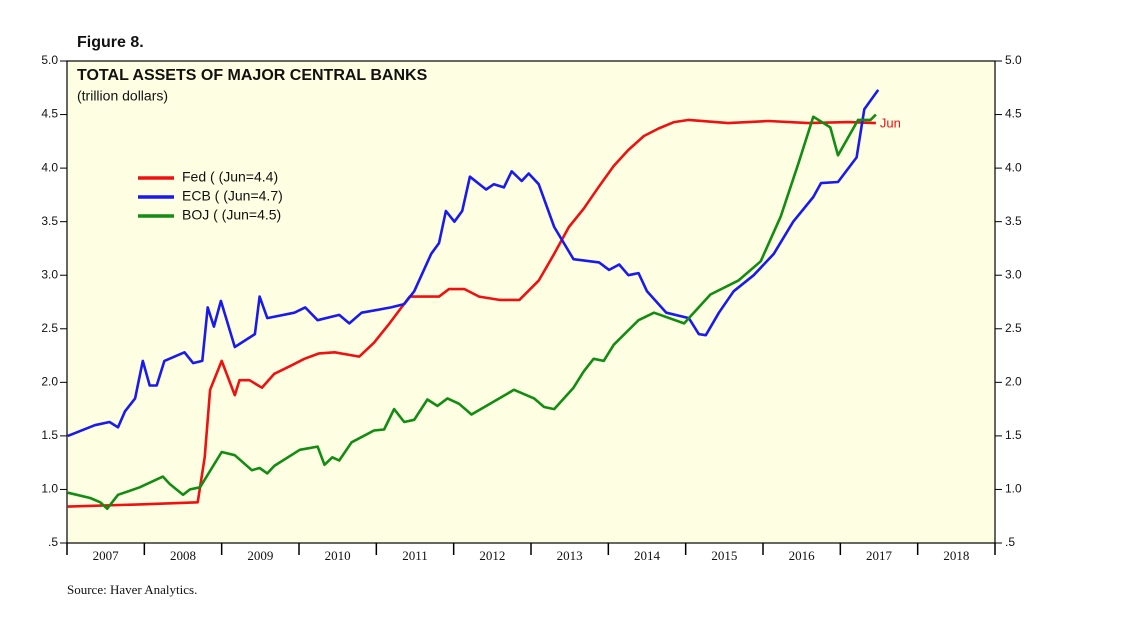 This screenshot has width=1138, height=621. I want to click on y-tick-label: 2.5, so click(49, 328).